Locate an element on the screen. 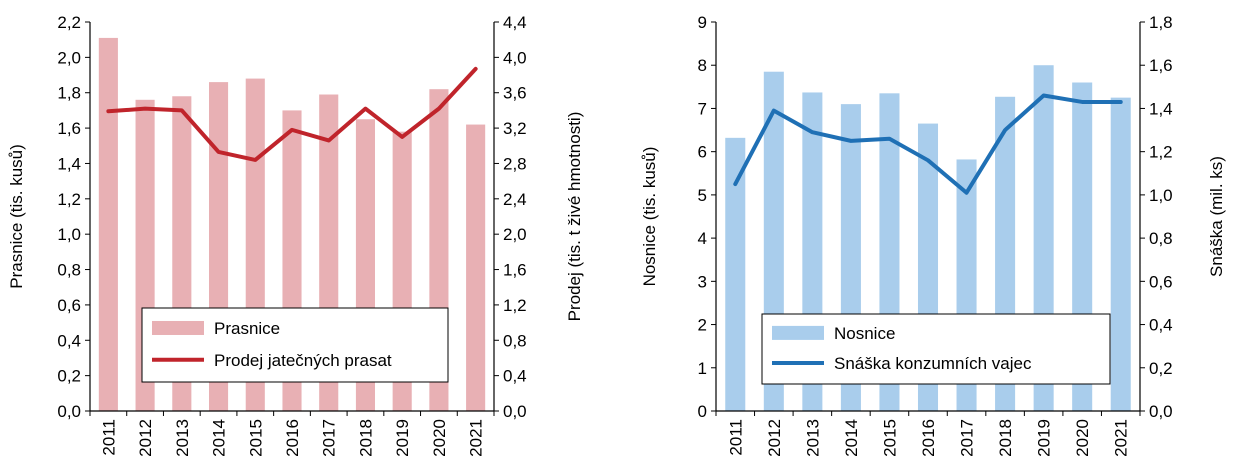 The width and height of the screenshot is (1233, 470). legend-label-line: Snáška konzumních vajec is located at coordinates (933, 363).